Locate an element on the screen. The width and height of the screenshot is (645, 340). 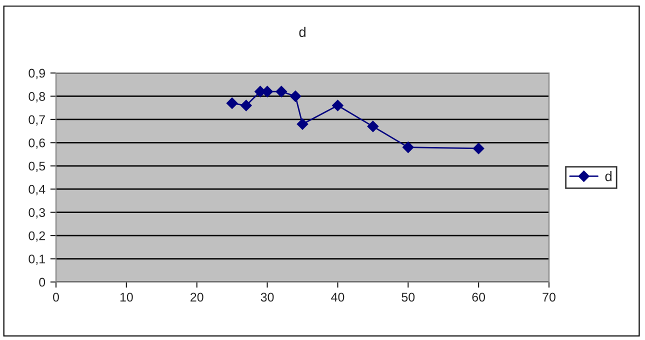
x-tick-label: 0 is located at coordinates (56, 297).